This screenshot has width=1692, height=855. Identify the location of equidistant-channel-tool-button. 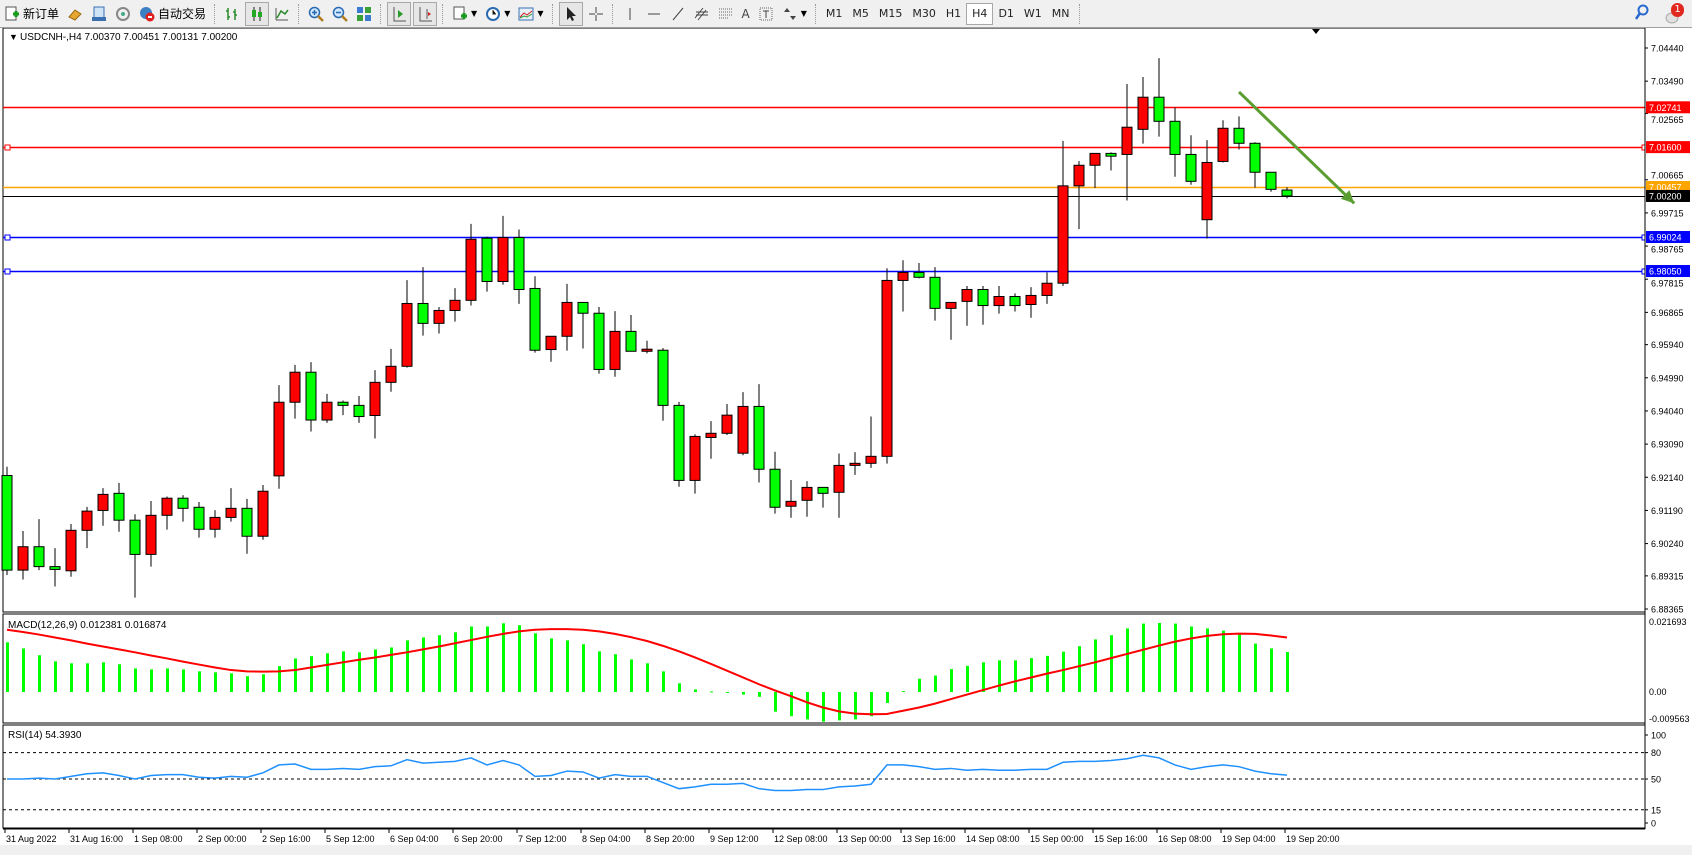
(702, 14).